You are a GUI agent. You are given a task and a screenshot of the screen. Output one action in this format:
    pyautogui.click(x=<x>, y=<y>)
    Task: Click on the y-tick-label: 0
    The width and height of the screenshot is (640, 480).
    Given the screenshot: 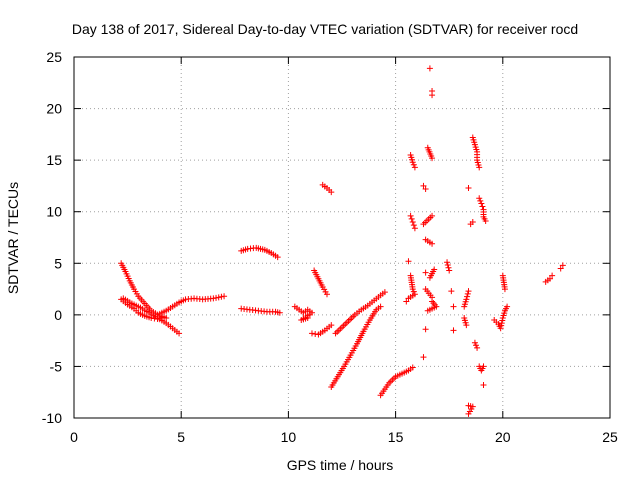 What is the action you would take?
    pyautogui.click(x=58, y=315)
    